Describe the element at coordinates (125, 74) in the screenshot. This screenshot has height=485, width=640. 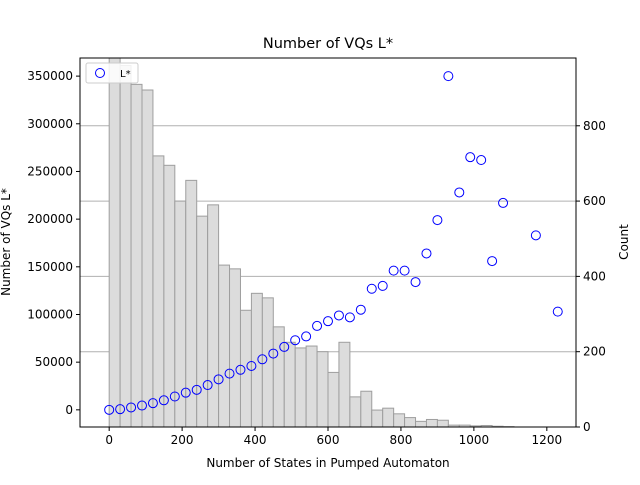
I see `legend-label: L*` at that location.